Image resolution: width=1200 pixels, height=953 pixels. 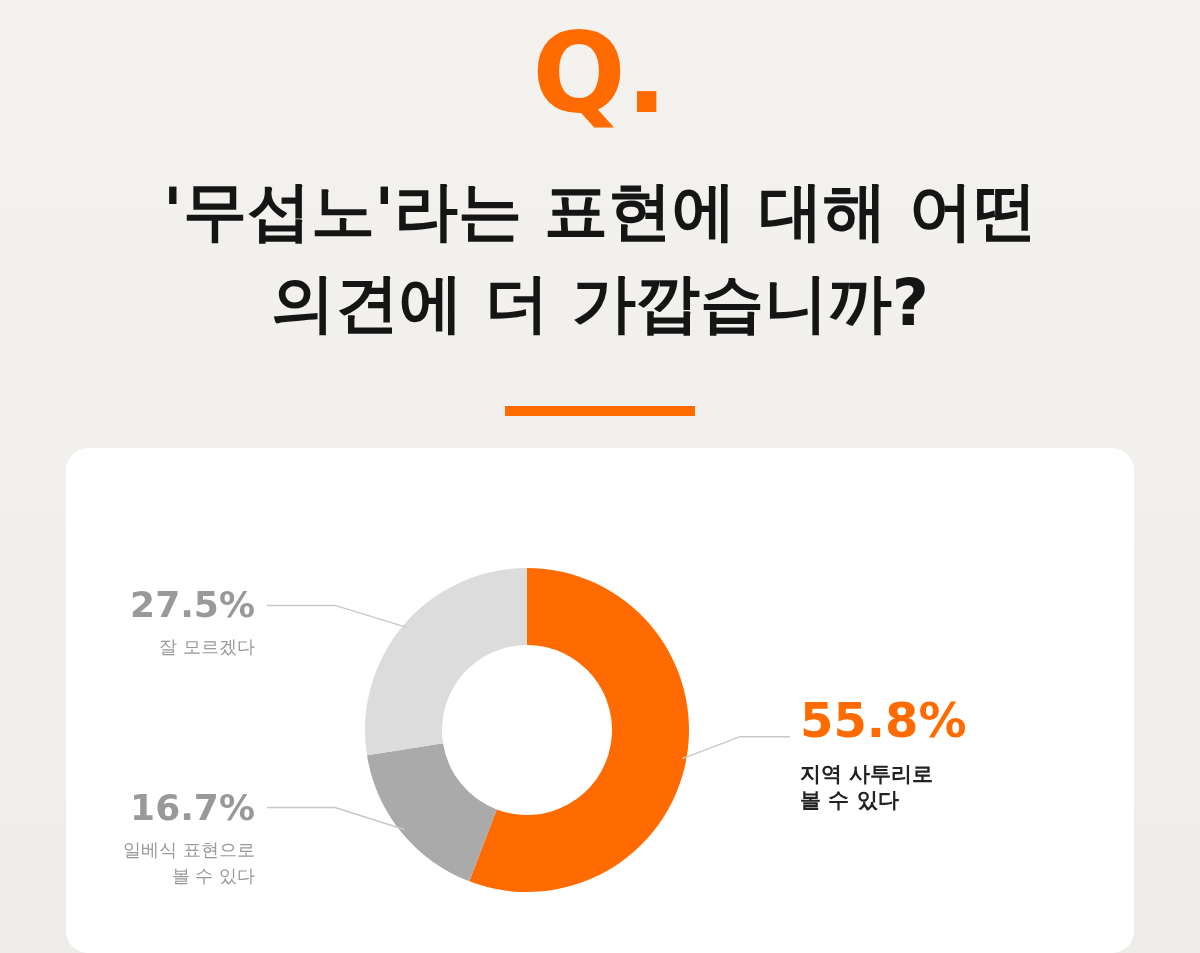 I want to click on data-label: 27.5%, so click(x=192, y=605).